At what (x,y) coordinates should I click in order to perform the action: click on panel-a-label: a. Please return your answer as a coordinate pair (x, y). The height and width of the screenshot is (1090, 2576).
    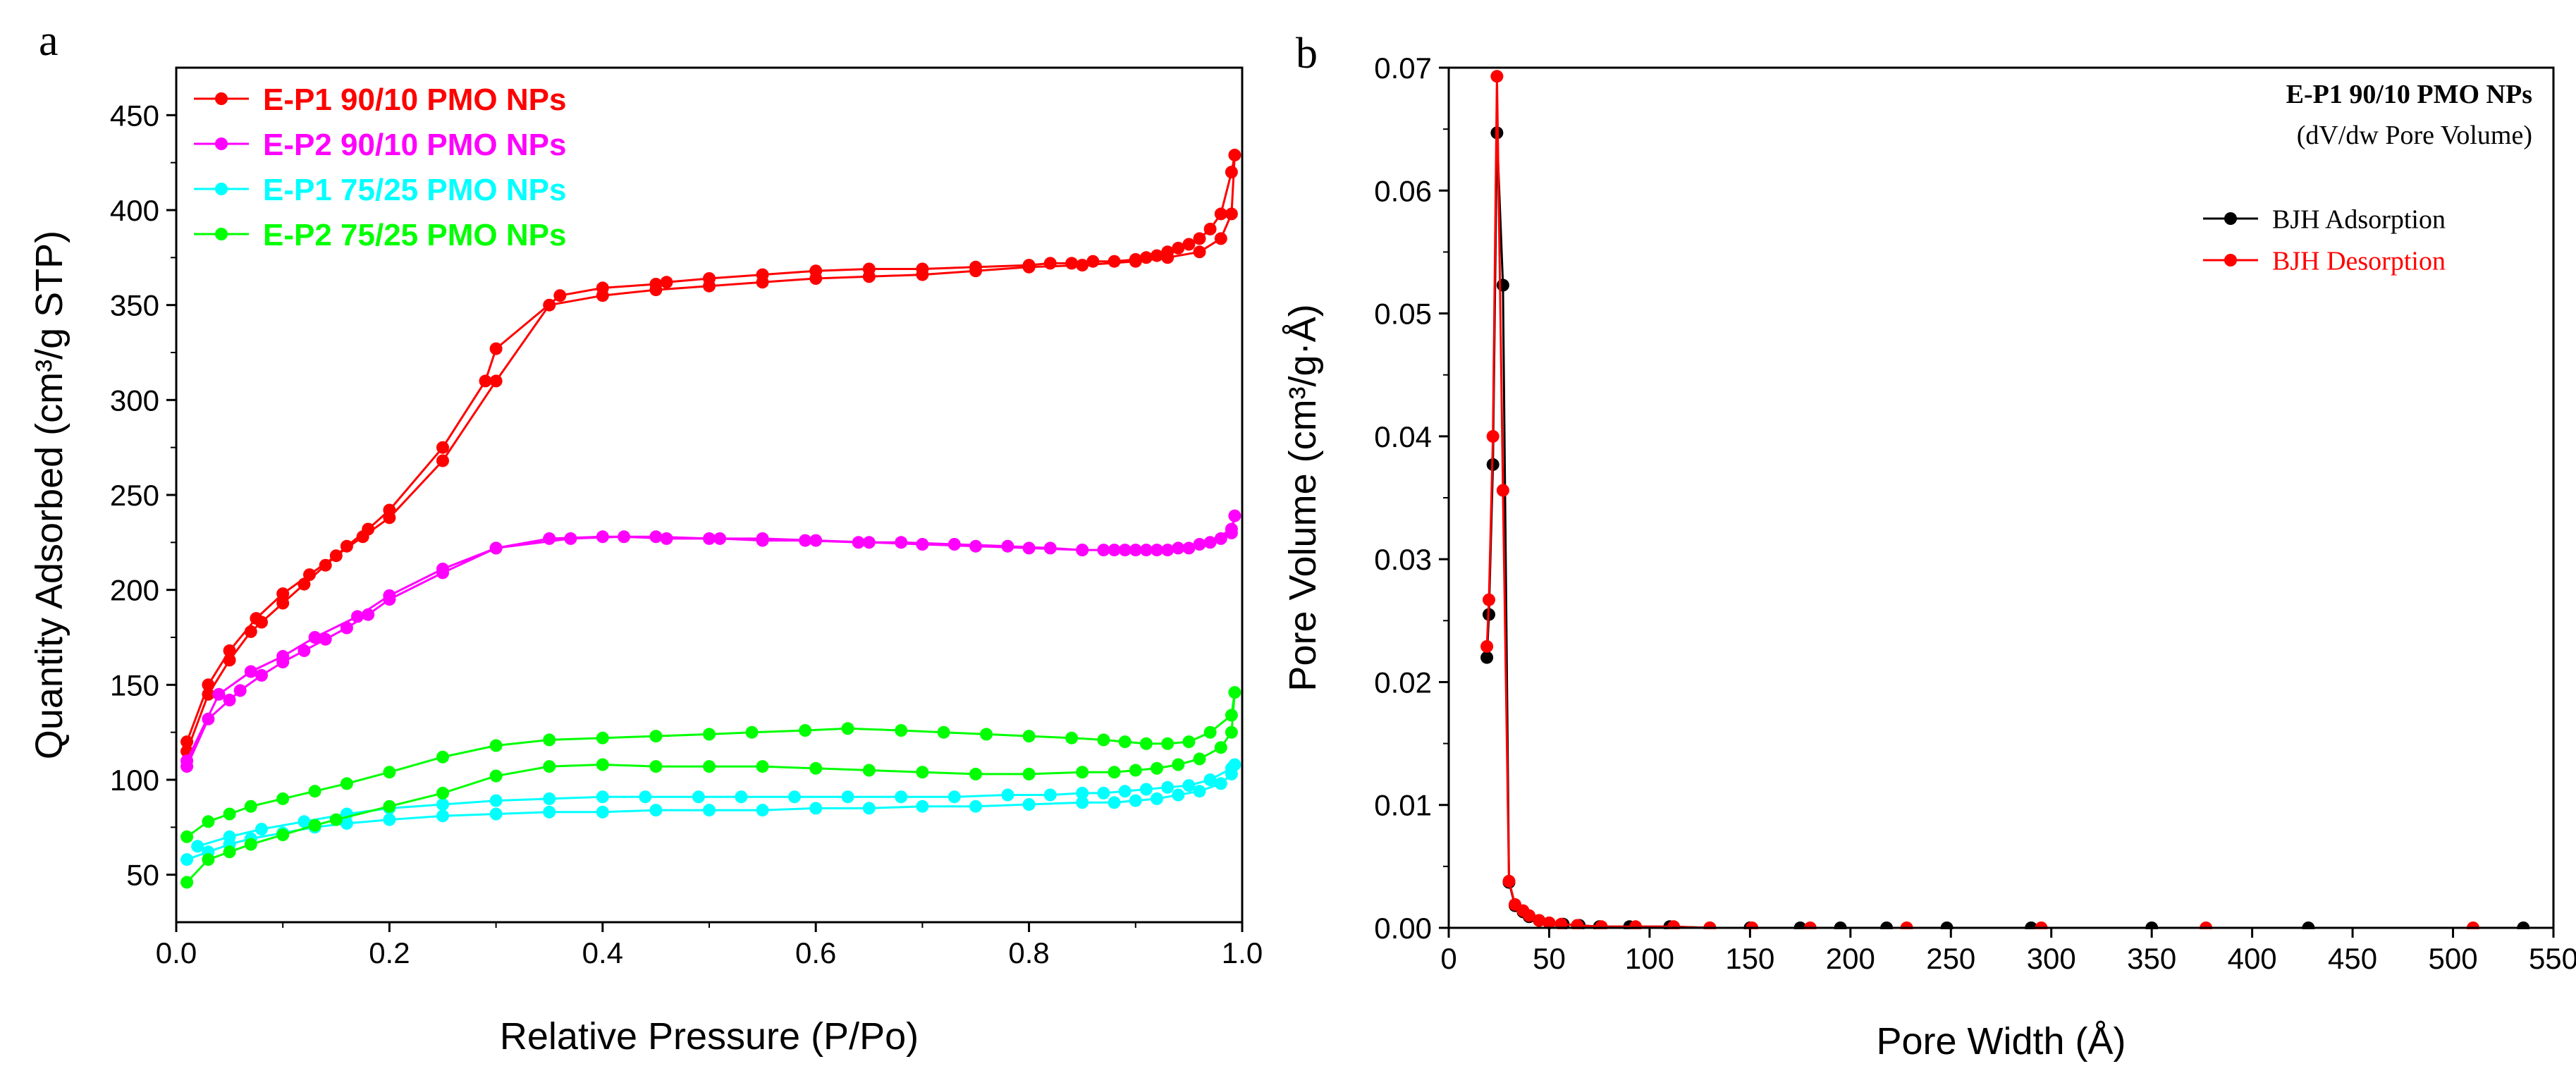
    Looking at the image, I should click on (49, 41).